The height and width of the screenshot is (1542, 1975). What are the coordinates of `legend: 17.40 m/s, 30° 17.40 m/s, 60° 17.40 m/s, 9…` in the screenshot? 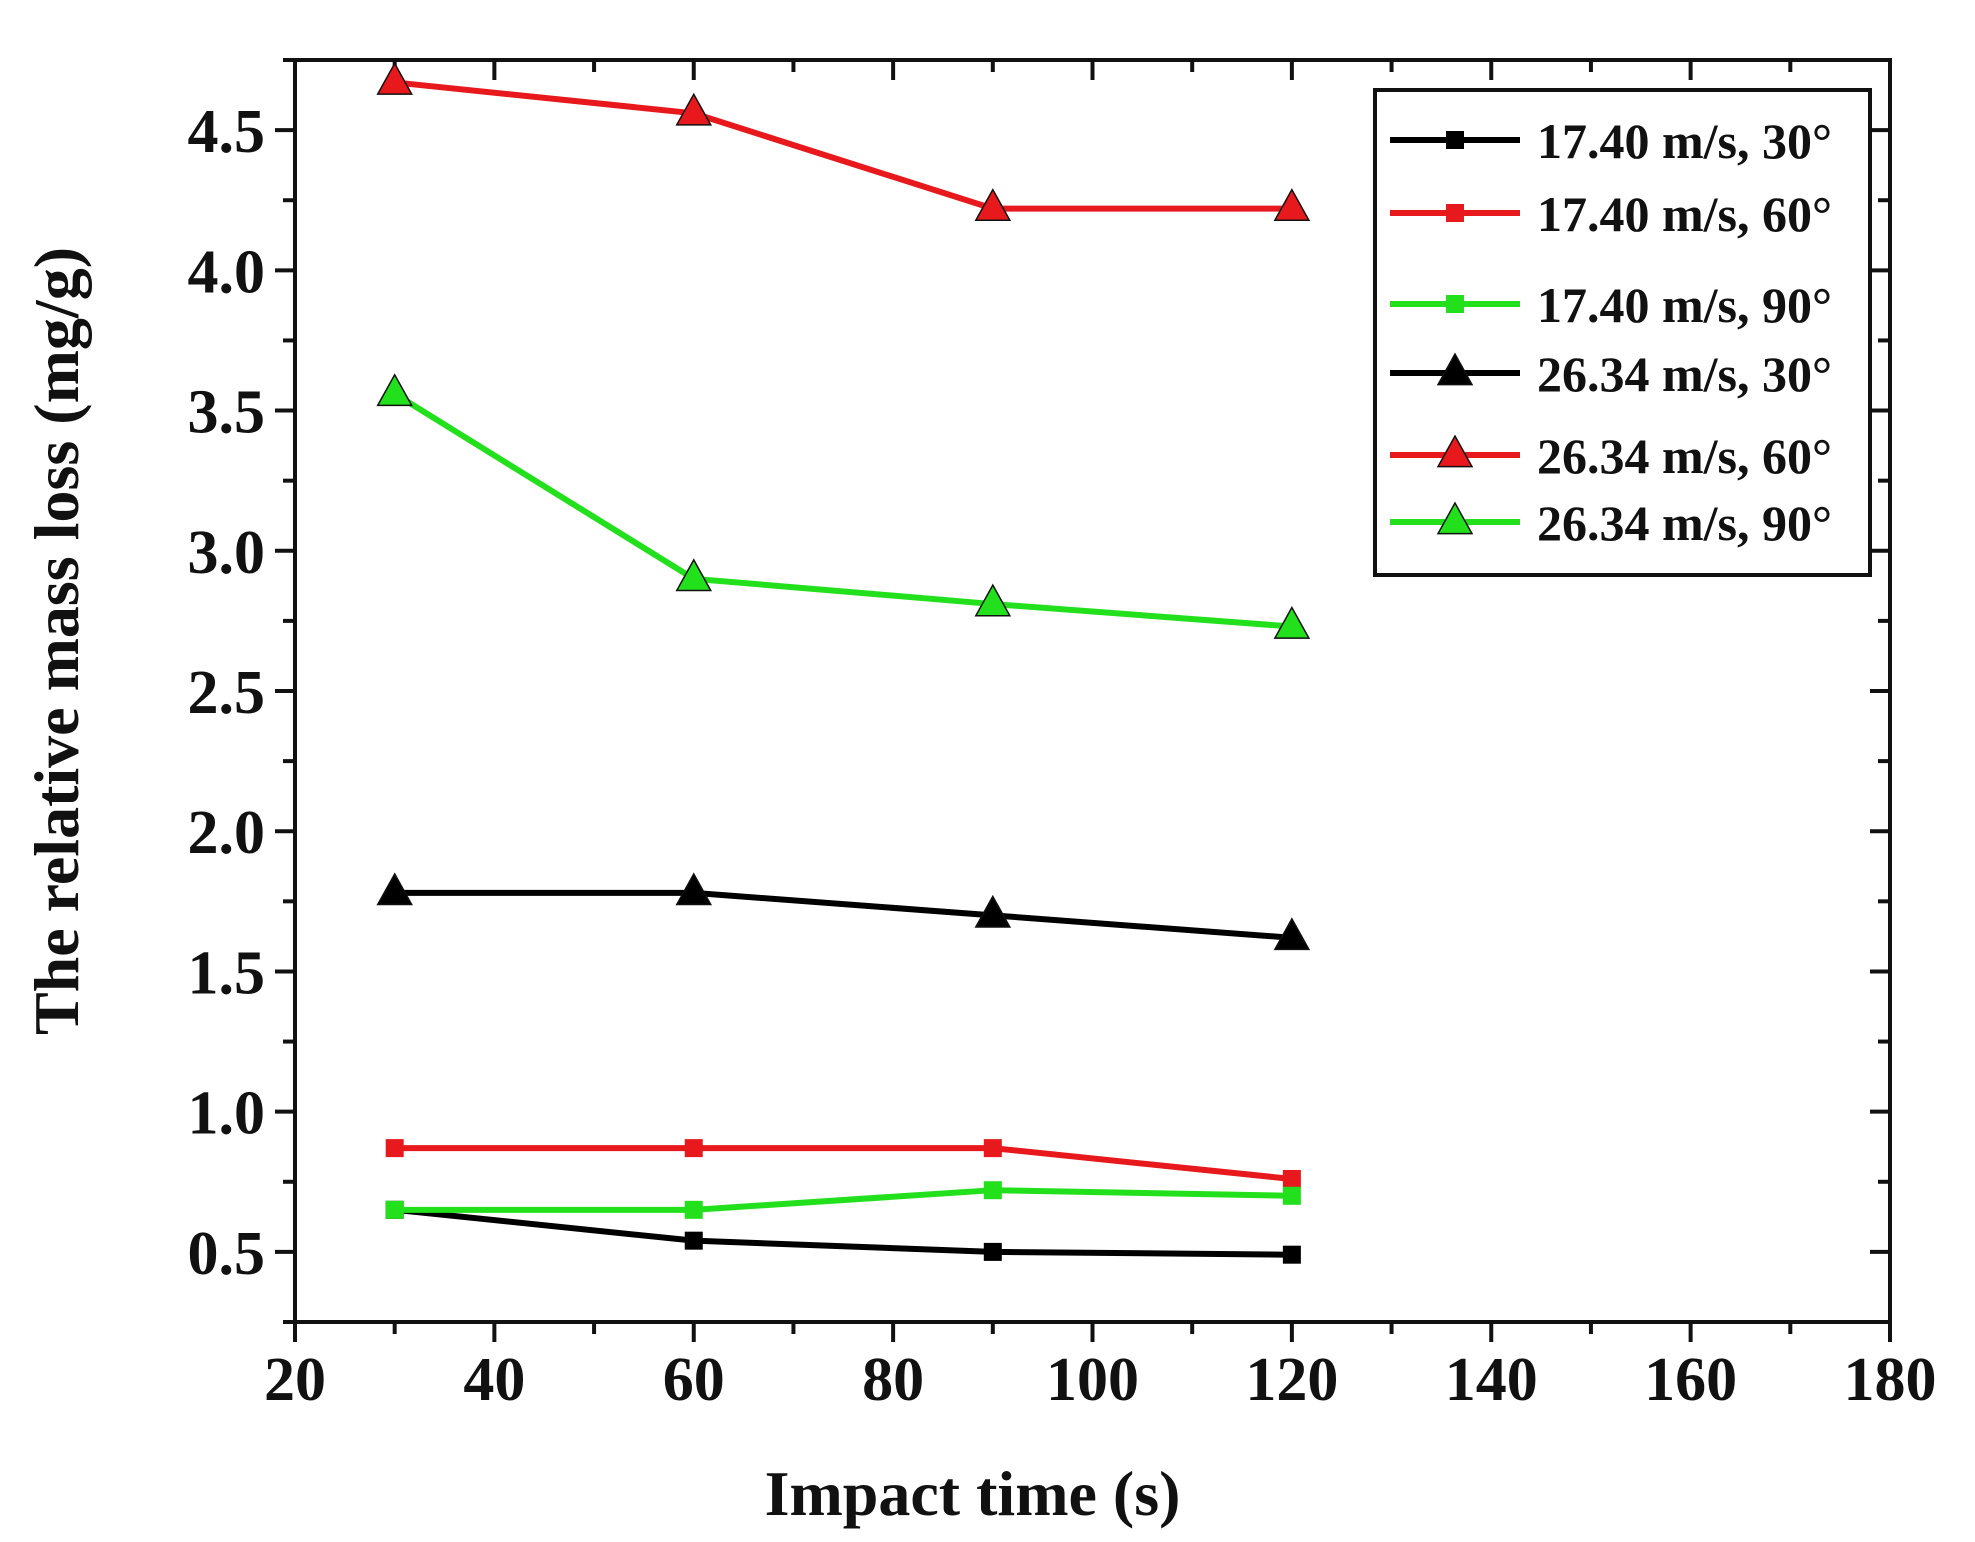 It's located at (1622, 332).